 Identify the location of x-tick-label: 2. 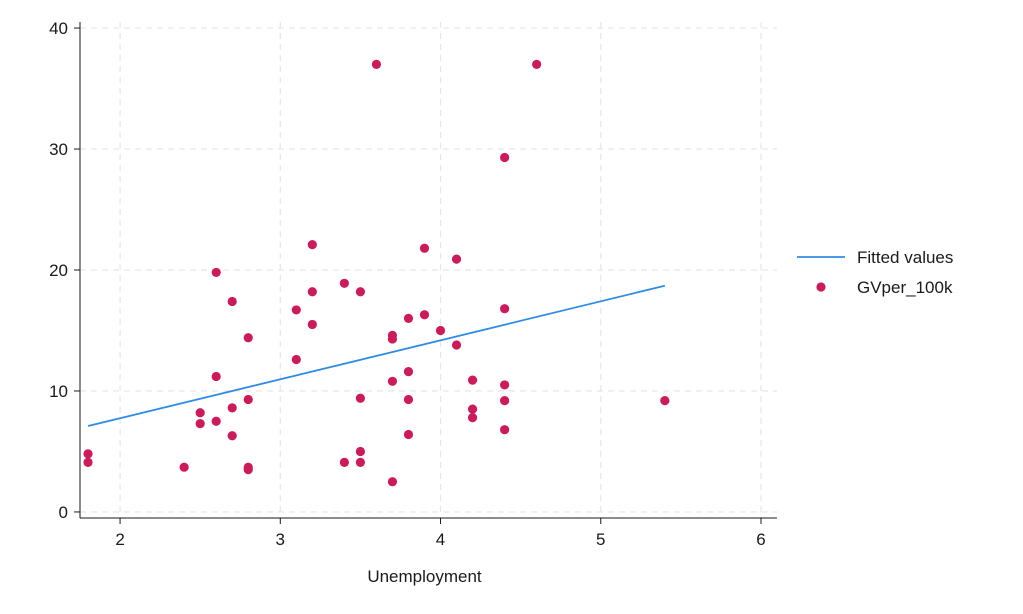
(119, 539).